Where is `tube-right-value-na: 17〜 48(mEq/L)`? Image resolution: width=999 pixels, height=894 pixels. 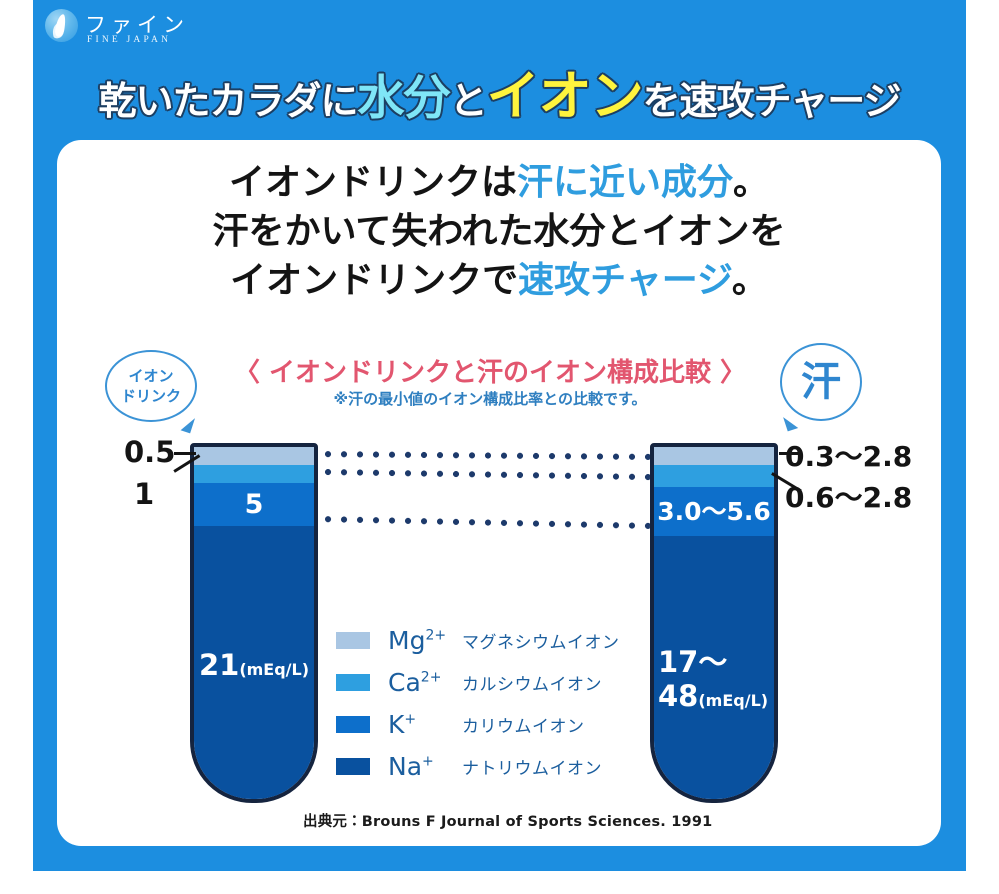
tube-right-value-na: 17〜 48(mEq/L) is located at coordinates (714, 681).